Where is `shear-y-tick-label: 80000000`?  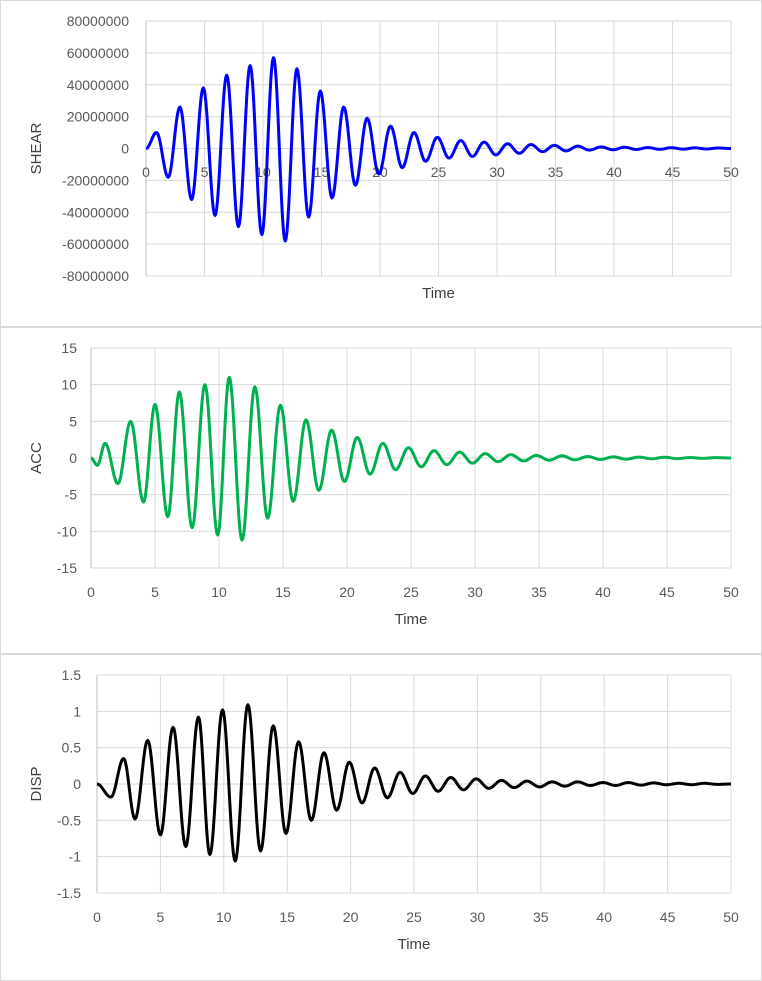 shear-y-tick-label: 80000000 is located at coordinates (98, 21).